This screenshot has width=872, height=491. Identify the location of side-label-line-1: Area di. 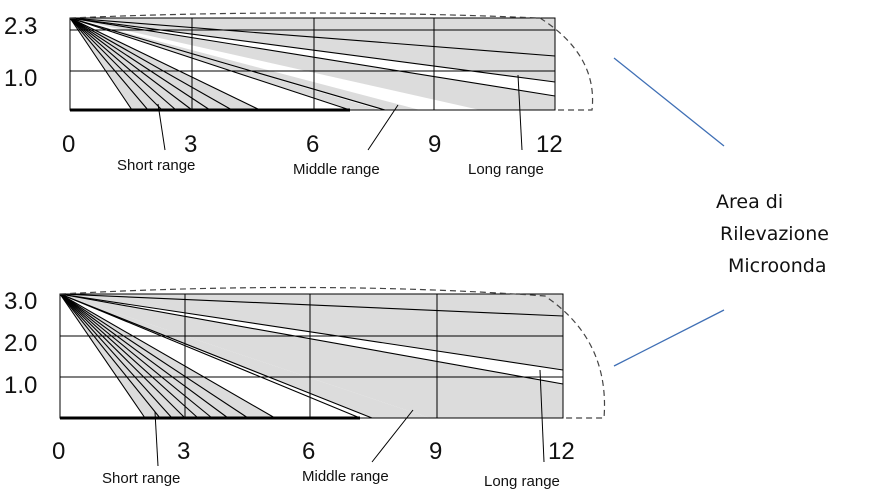
(749, 202).